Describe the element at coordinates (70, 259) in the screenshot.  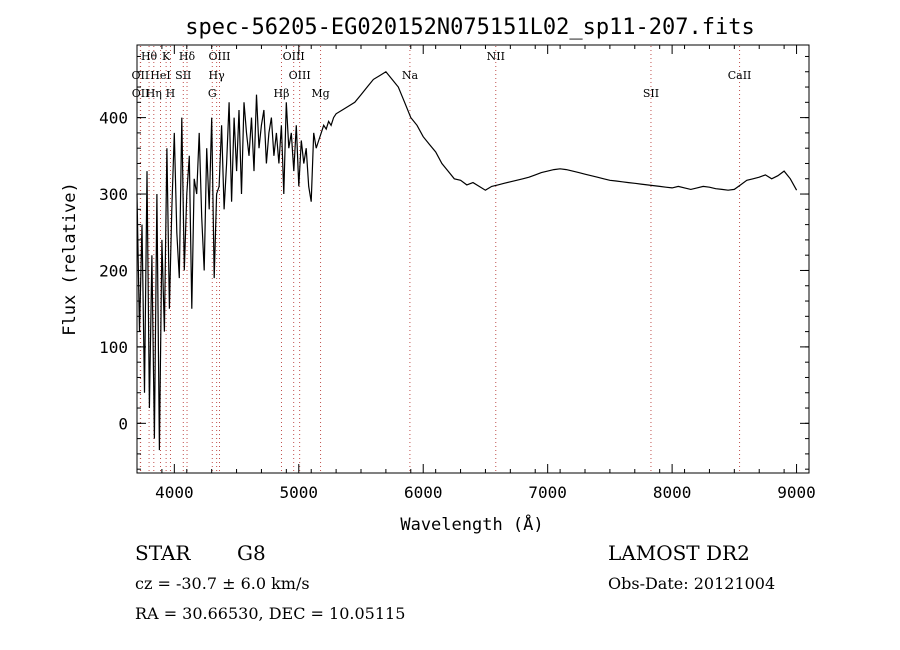
I see `y-axis-label: Flux (relative)` at that location.